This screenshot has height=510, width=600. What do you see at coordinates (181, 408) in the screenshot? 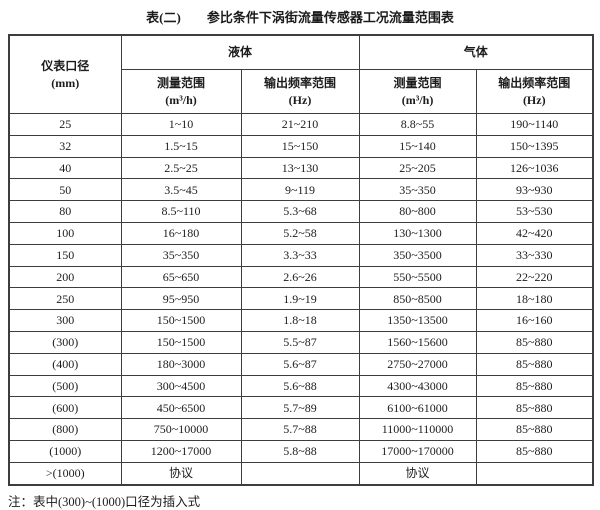
I see `liquid-range-cell: 450~6500` at bounding box center [181, 408].